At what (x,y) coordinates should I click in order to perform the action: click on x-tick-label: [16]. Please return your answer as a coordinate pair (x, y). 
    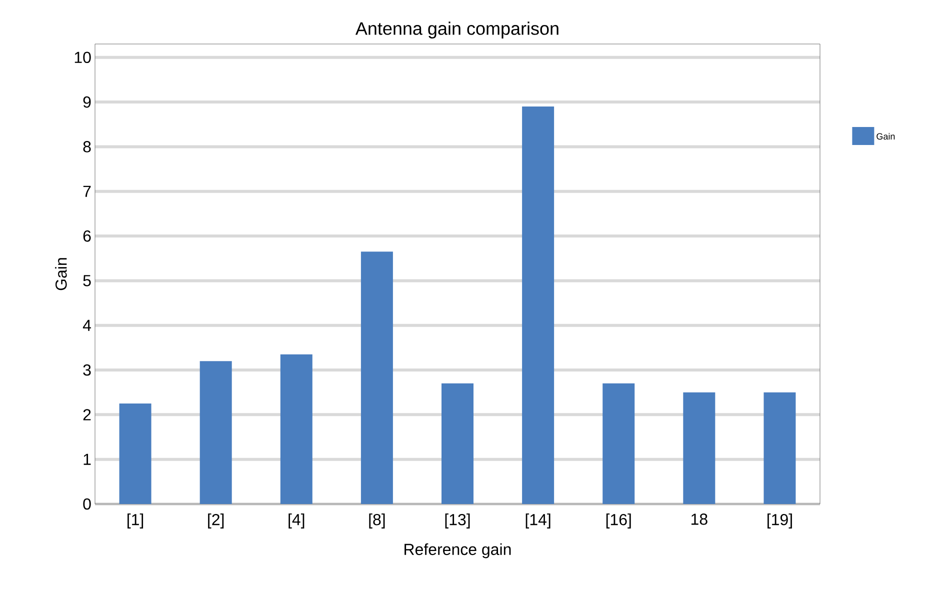
    Looking at the image, I should click on (618, 521).